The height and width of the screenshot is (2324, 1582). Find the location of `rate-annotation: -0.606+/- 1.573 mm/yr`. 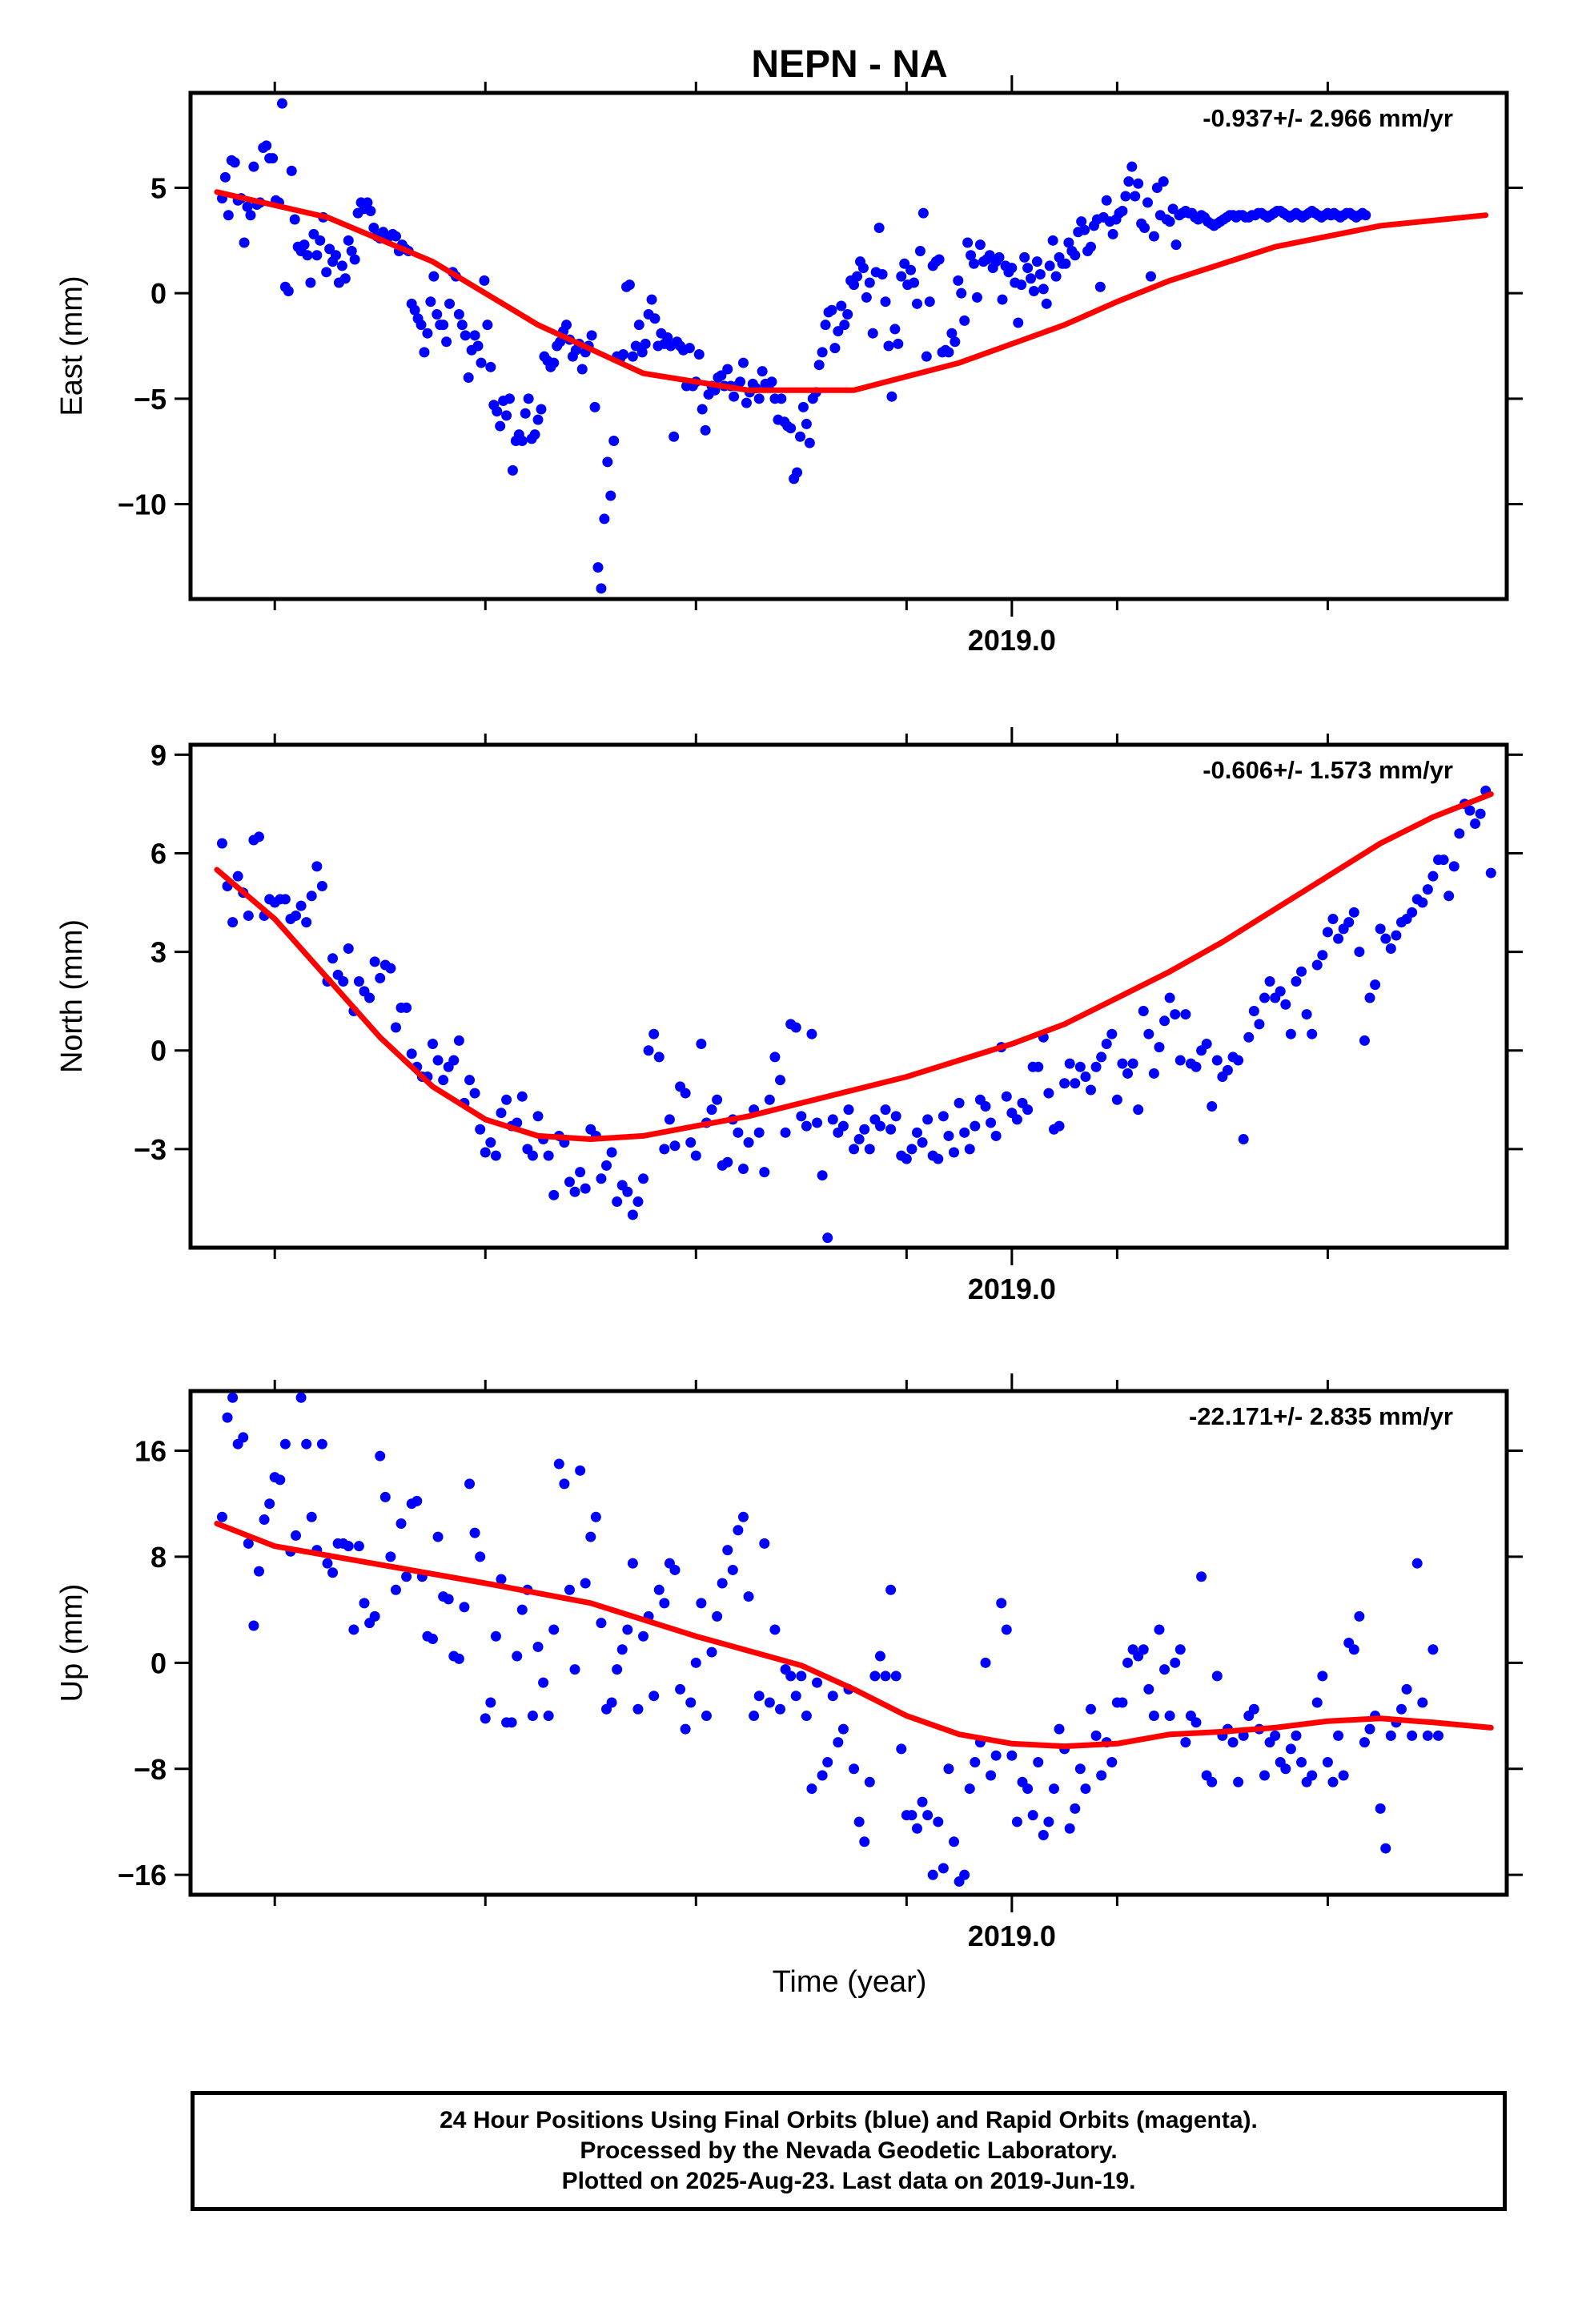

rate-annotation: -0.606+/- 1.573 mm/yr is located at coordinates (1328, 770).